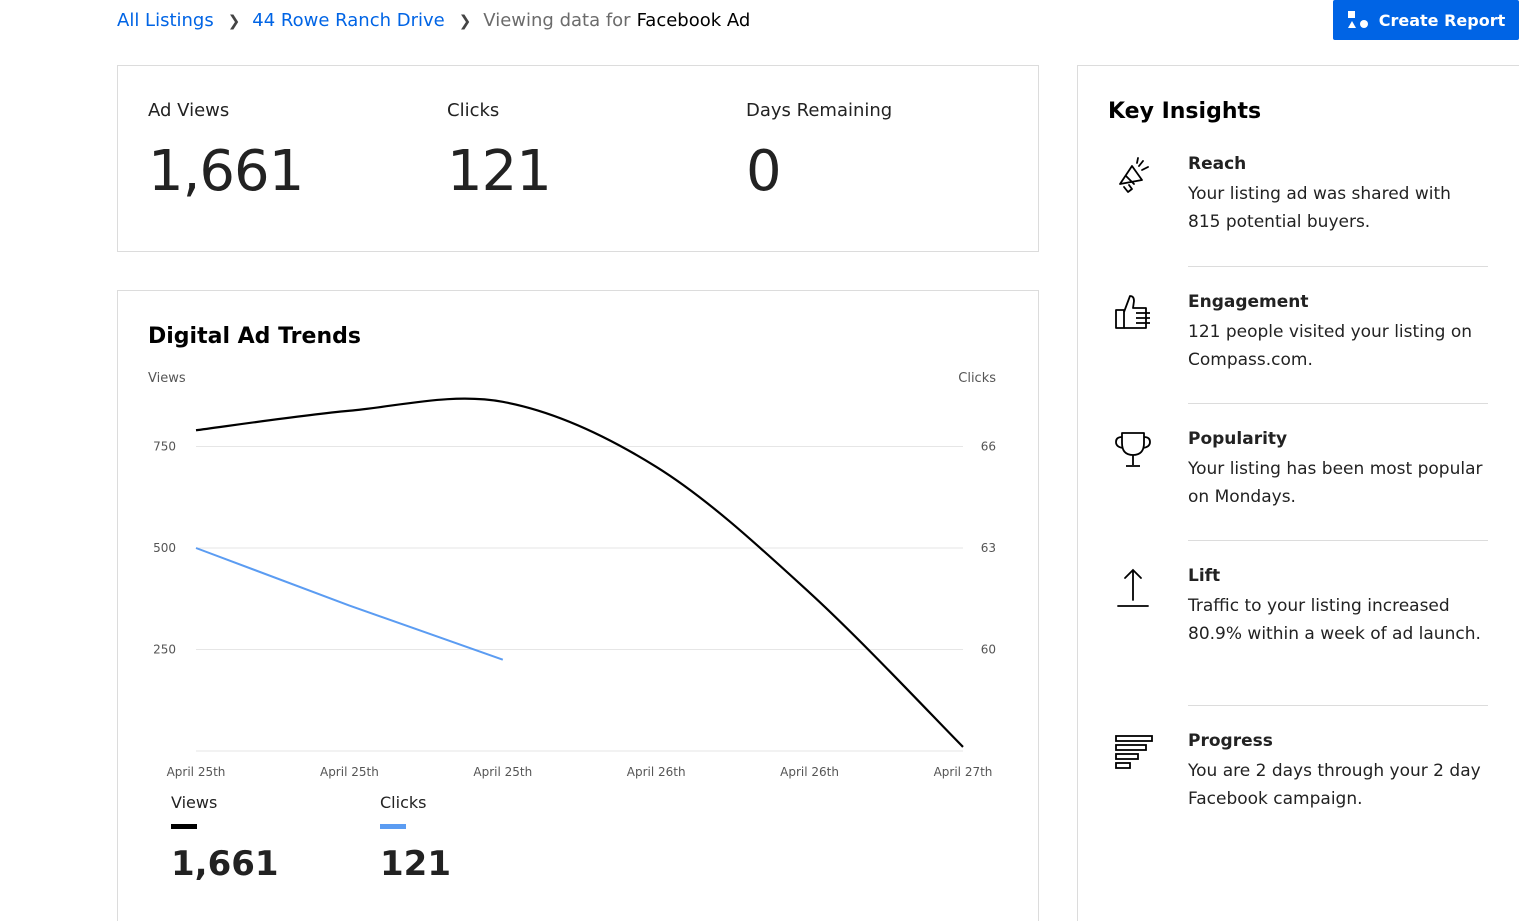 Image resolution: width=1520 pixels, height=921 pixels. I want to click on y2-tick-label: 63, so click(988, 548).